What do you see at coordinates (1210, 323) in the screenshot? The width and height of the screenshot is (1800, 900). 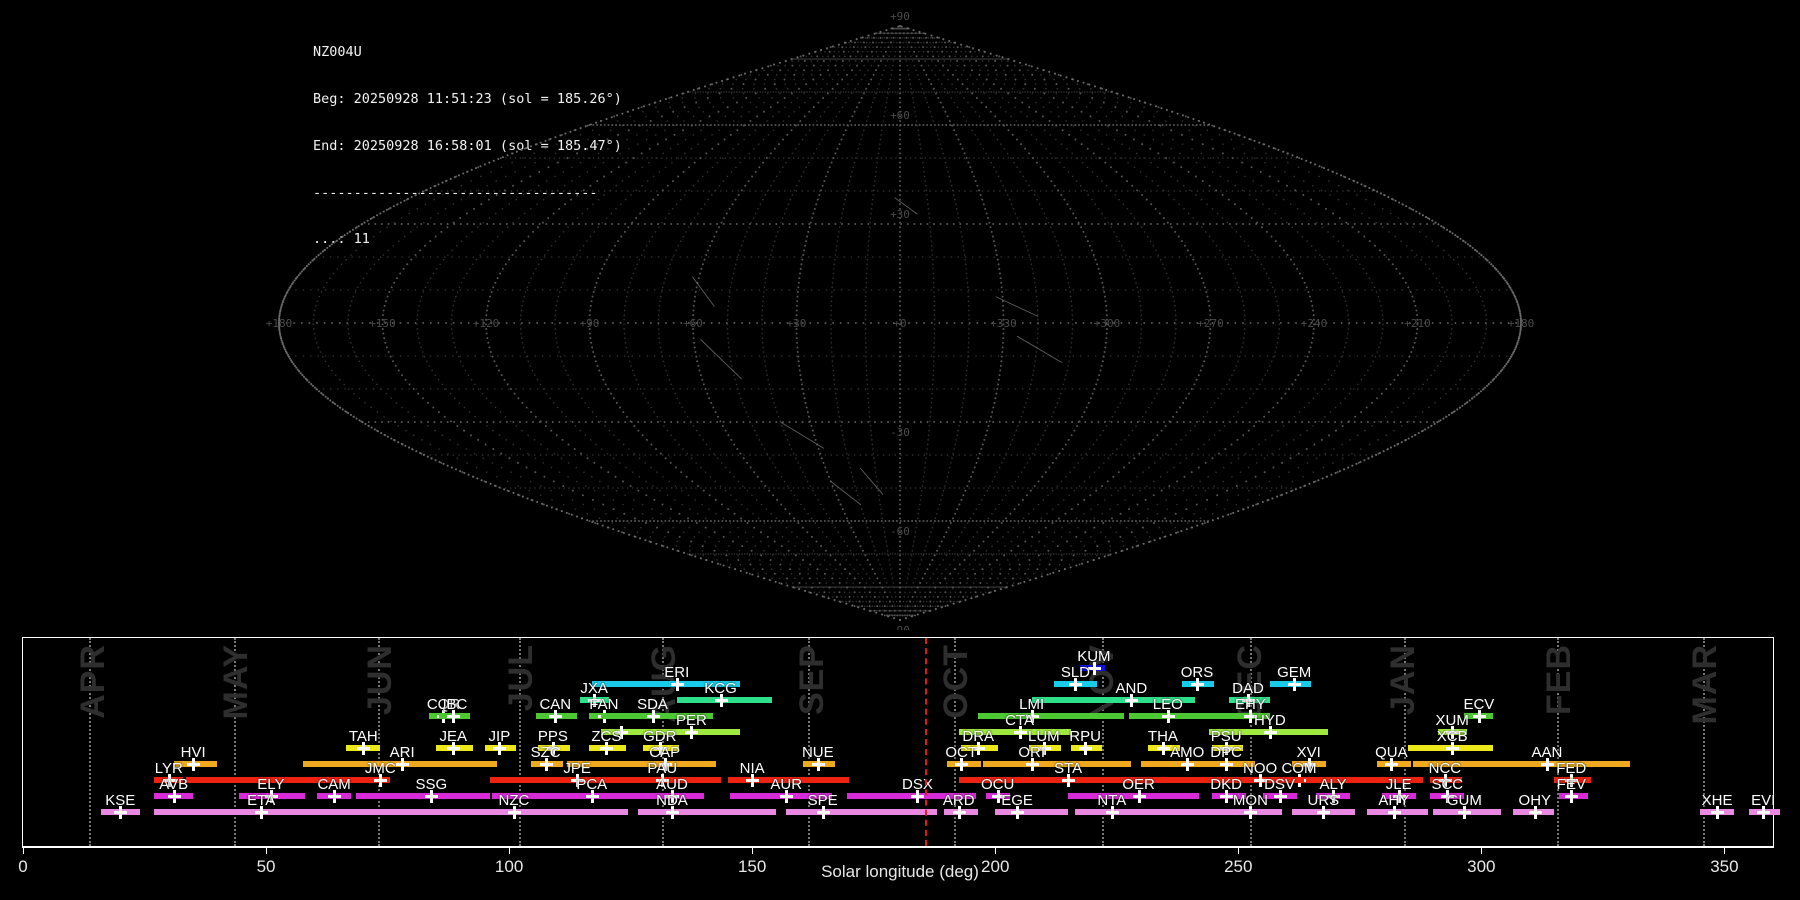 I see `longitude-tick-label: +270` at bounding box center [1210, 323].